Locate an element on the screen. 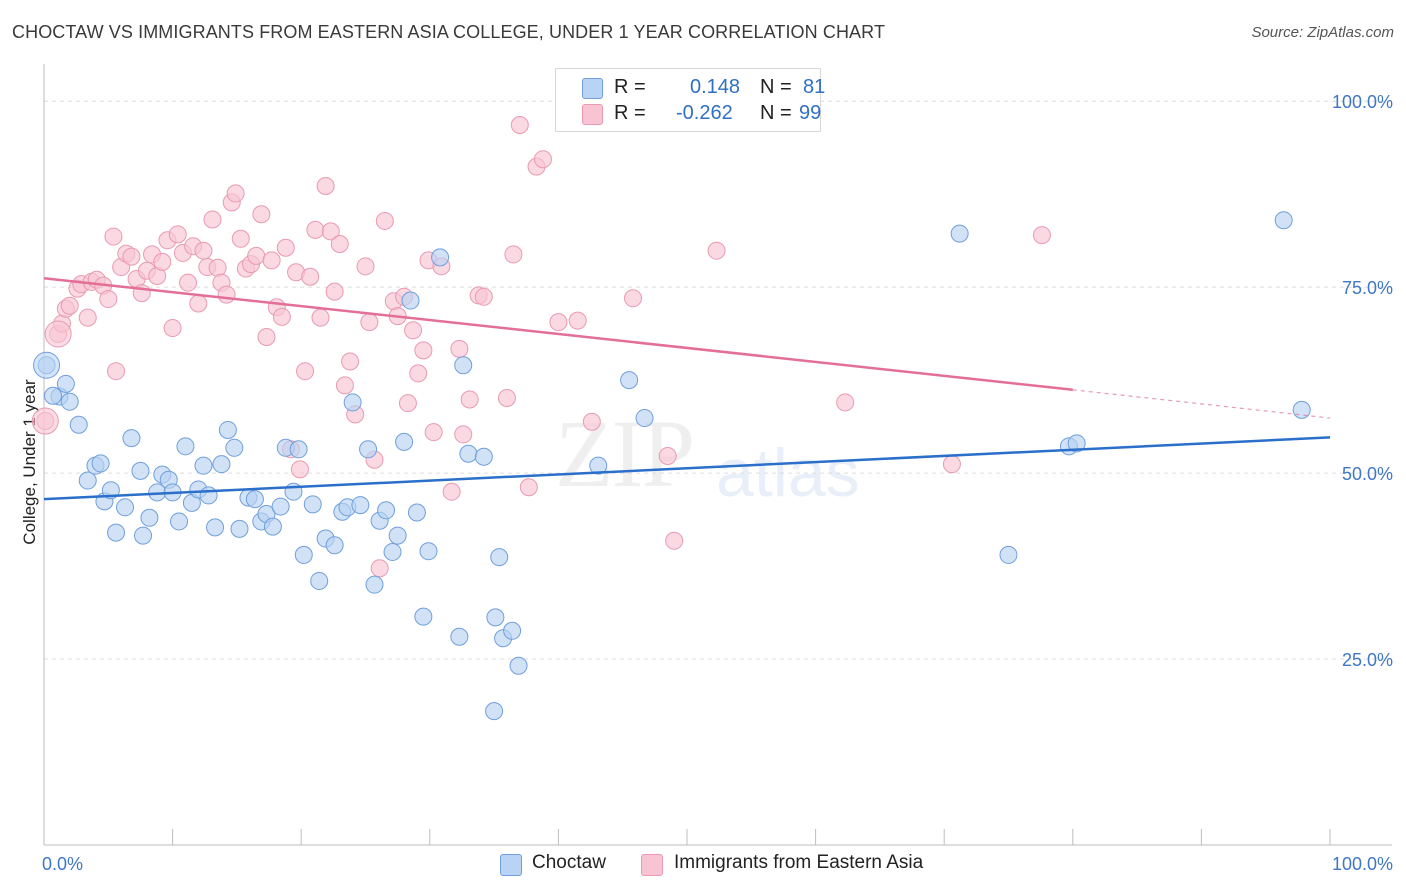 The image size is (1406, 892). bottom-legend-swatch-pink is located at coordinates (652, 865).